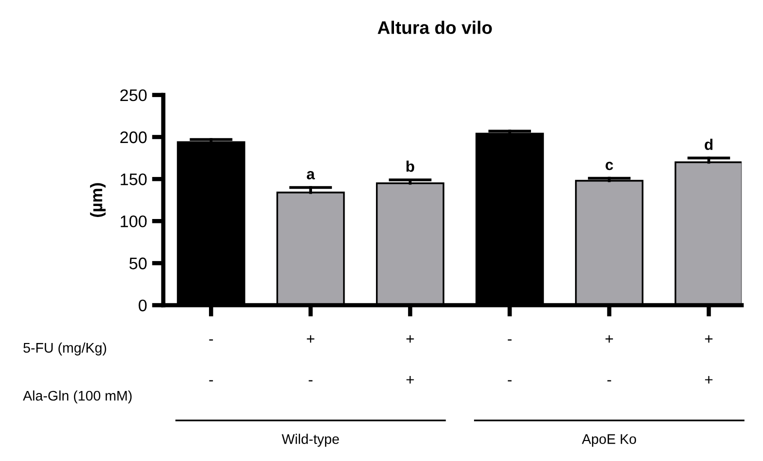  What do you see at coordinates (133, 221) in the screenshot?
I see `y-tick-label: 100` at bounding box center [133, 221].